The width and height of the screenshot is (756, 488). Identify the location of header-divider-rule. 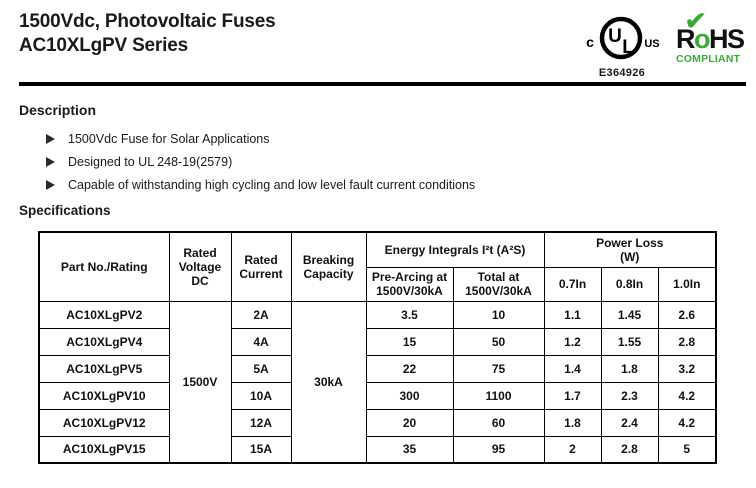
(382, 84).